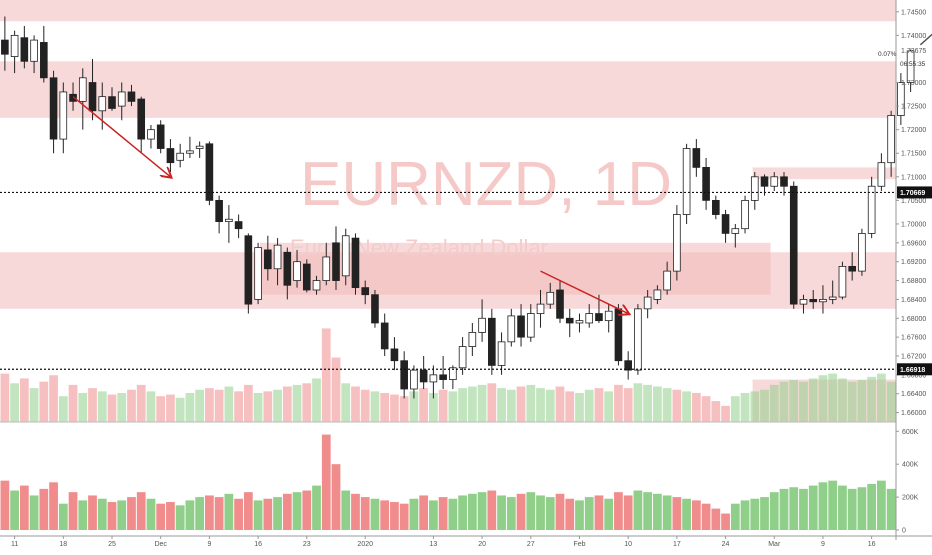  What do you see at coordinates (910, 432) in the screenshot?
I see `volume-tick-label: 600K` at bounding box center [910, 432].